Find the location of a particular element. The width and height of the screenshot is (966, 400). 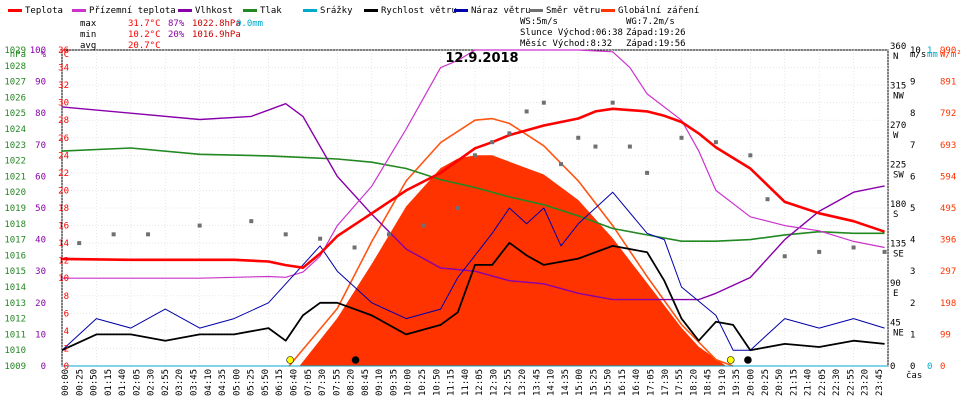

hpa-axis-tick: 1013 is located at coordinates (15, 304).